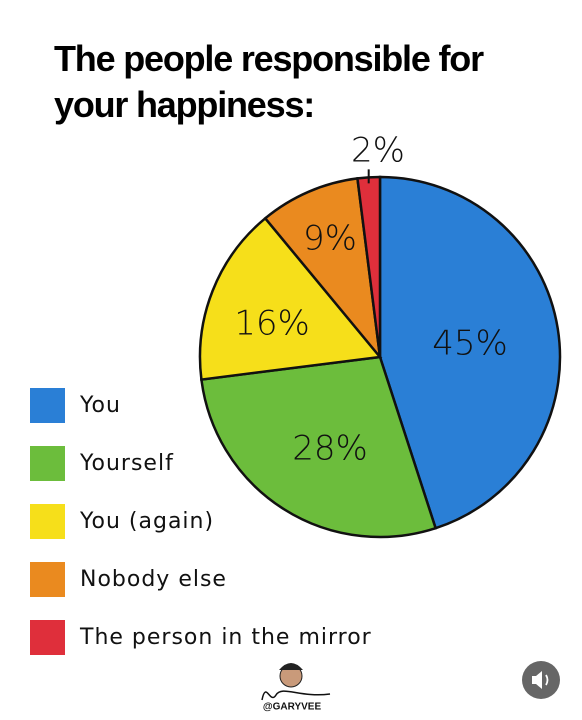 The image size is (582, 720). I want to click on data-label: 9%, so click(330, 239).